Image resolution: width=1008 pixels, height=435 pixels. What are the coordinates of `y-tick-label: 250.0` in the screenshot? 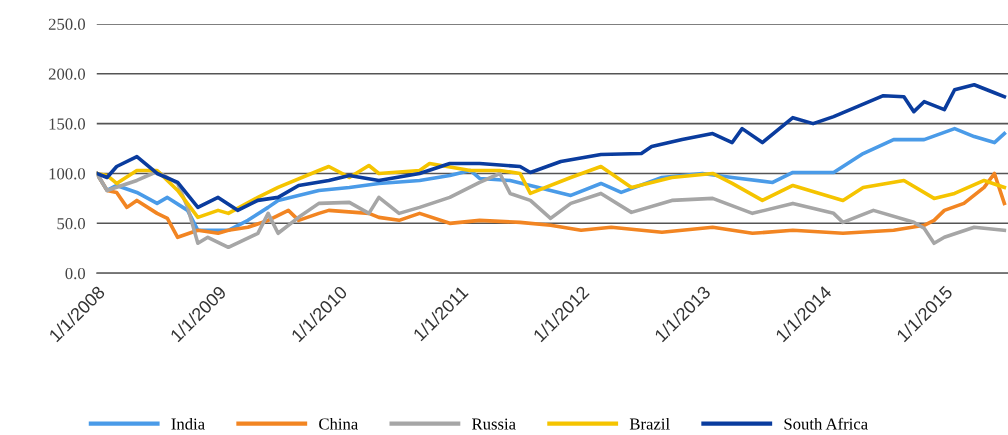 It's located at (67, 24).